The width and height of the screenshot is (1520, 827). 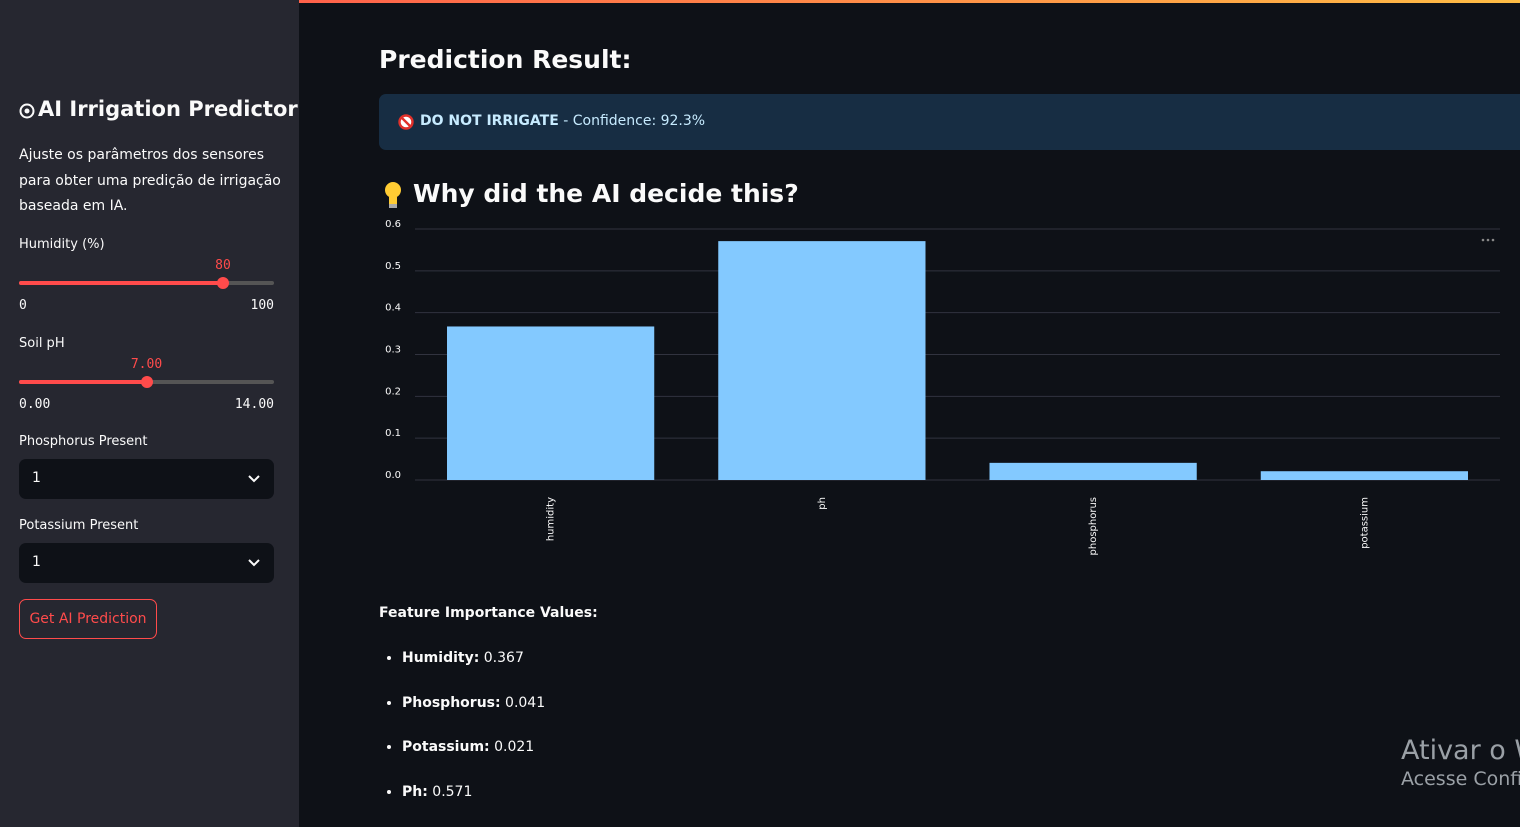 What do you see at coordinates (83, 441) in the screenshot?
I see `select-label: Phosphorus Present` at bounding box center [83, 441].